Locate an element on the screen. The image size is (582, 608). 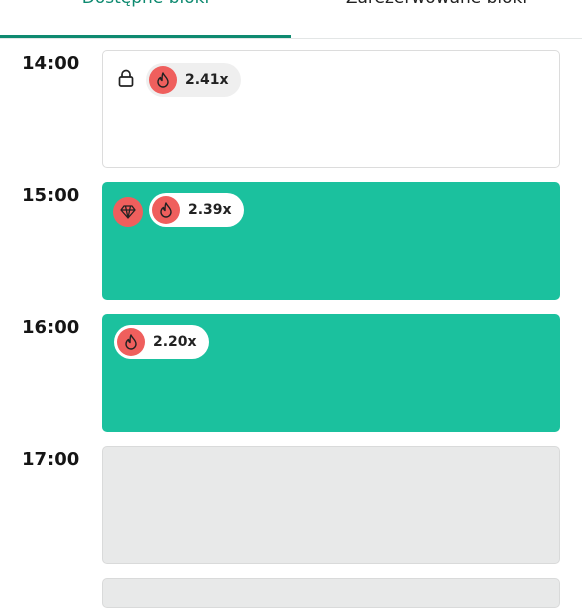
lock-icon is located at coordinates (126, 78).